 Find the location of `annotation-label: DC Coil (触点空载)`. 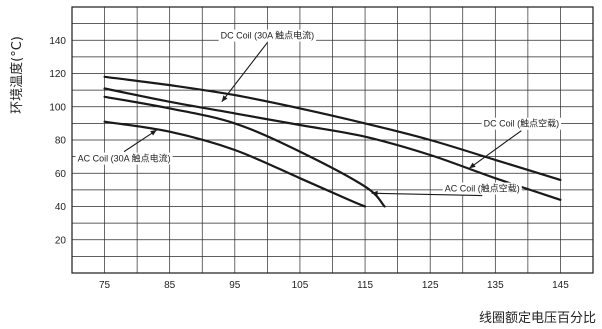

annotation-label: DC Coil (触点空载) is located at coordinates (522, 123).